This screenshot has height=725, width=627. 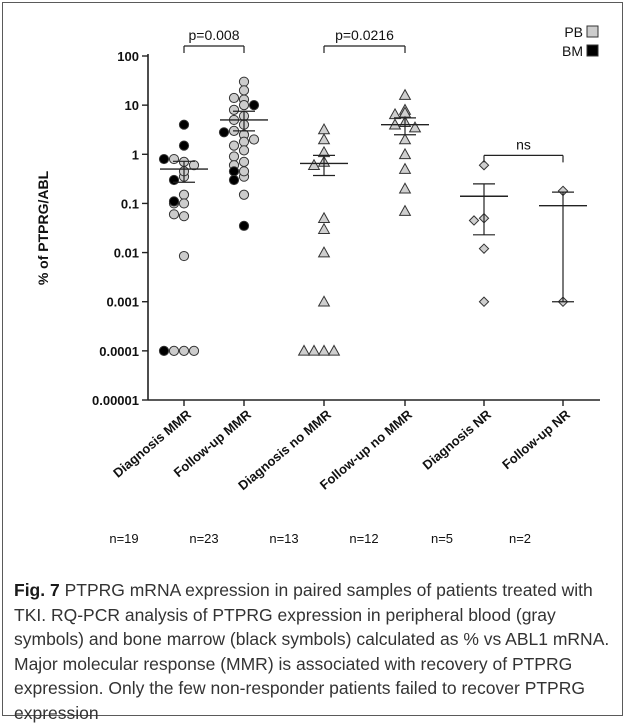 What do you see at coordinates (214, 35) in the screenshot?
I see `significance-label: p=0.008` at bounding box center [214, 35].